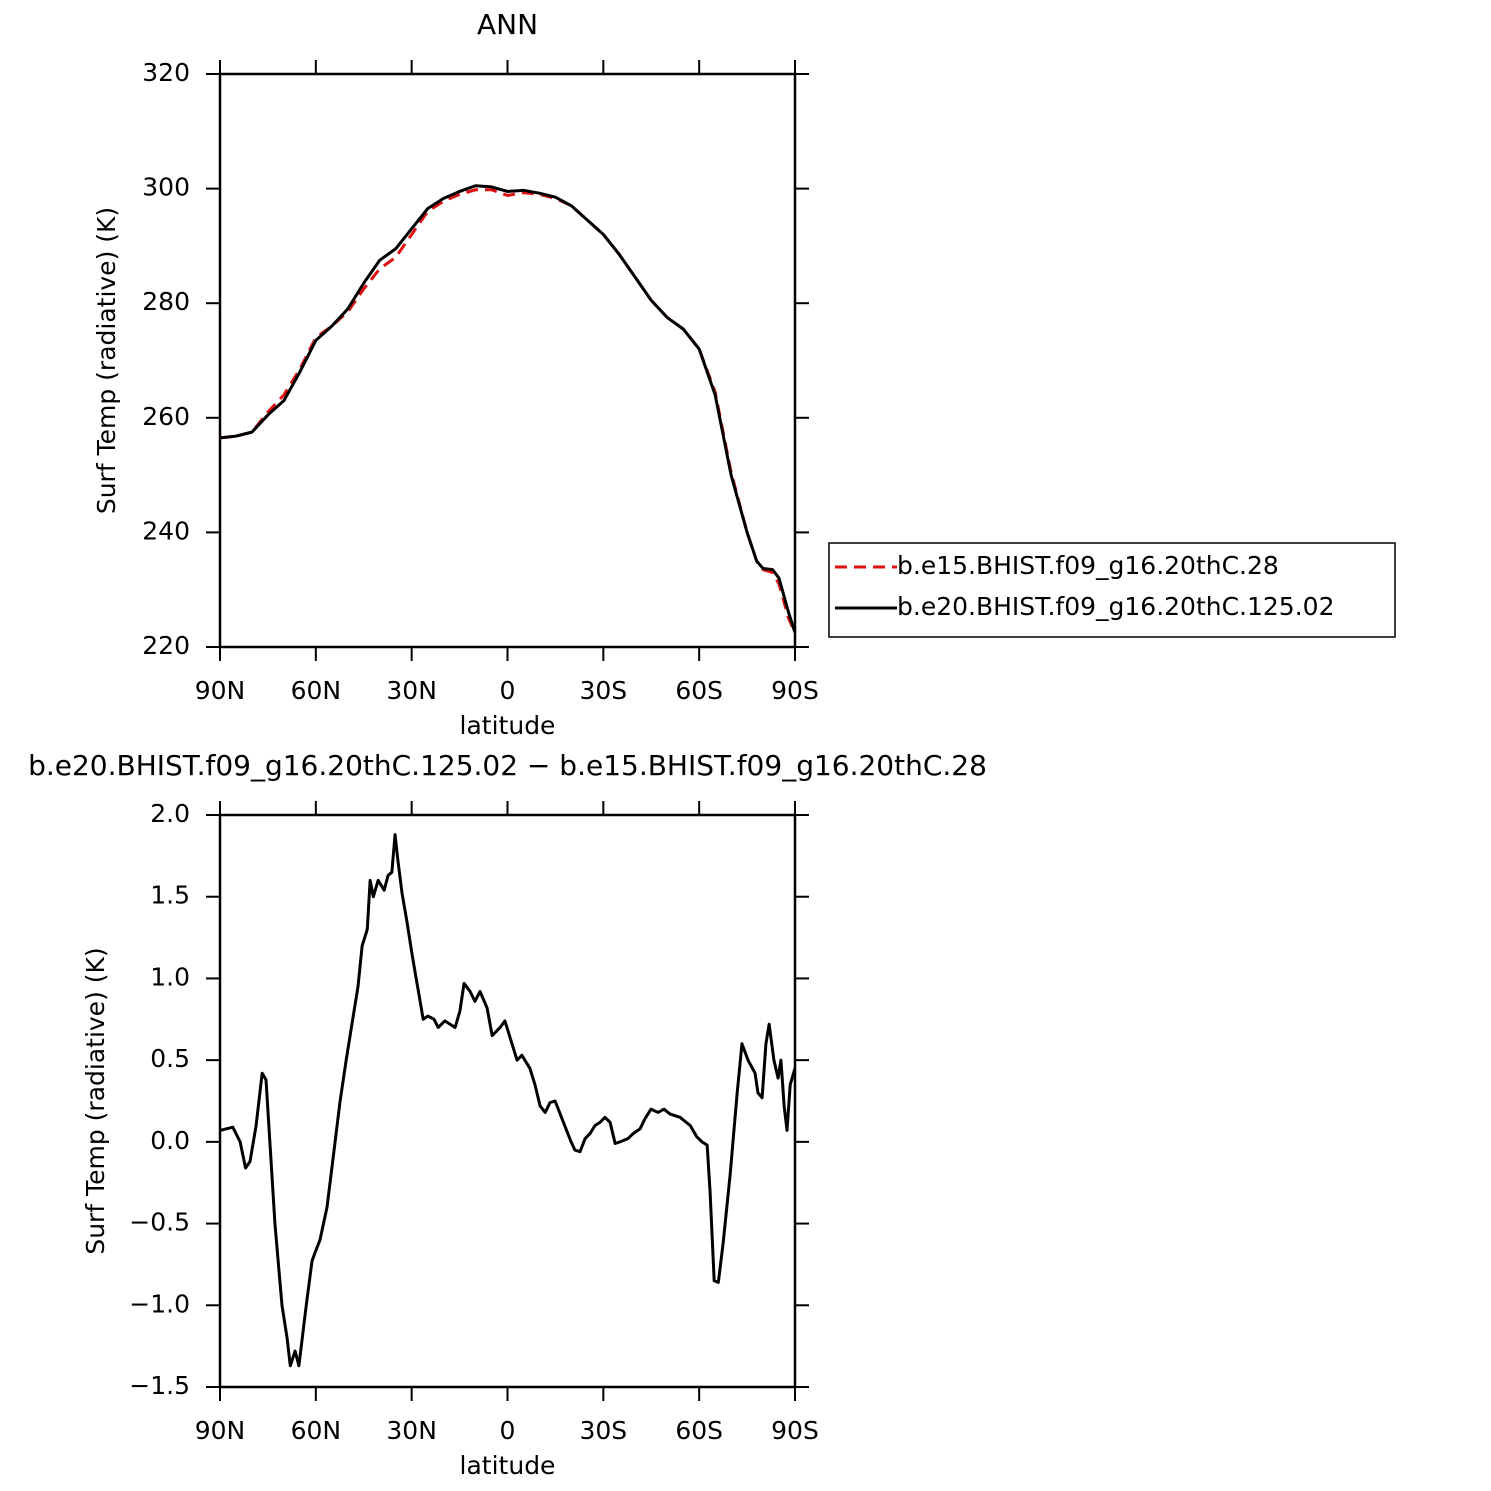  Describe the element at coordinates (166, 416) in the screenshot. I see `y-tick-label: 260` at that location.